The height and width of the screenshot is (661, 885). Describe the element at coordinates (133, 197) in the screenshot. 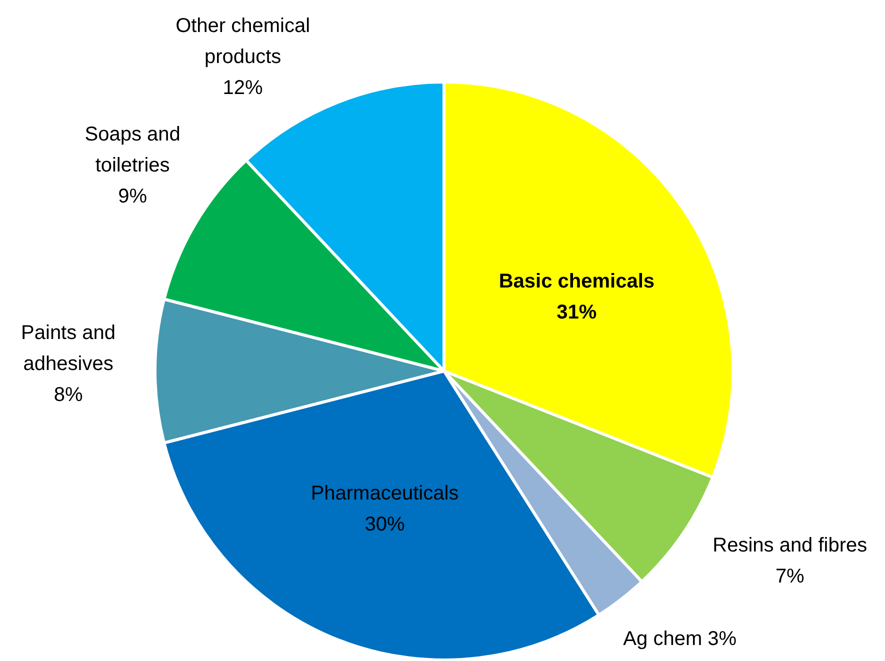

I see `data-label: 9%` at that location.